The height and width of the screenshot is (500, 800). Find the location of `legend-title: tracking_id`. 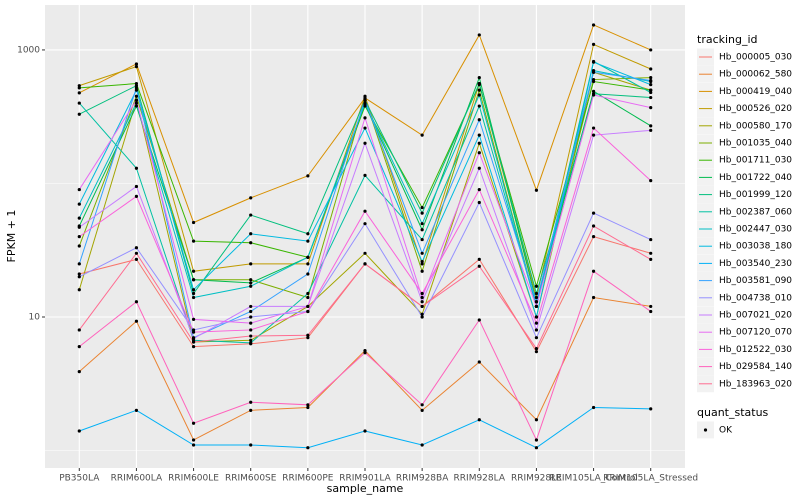

legend-title: tracking_id is located at coordinates (727, 39).